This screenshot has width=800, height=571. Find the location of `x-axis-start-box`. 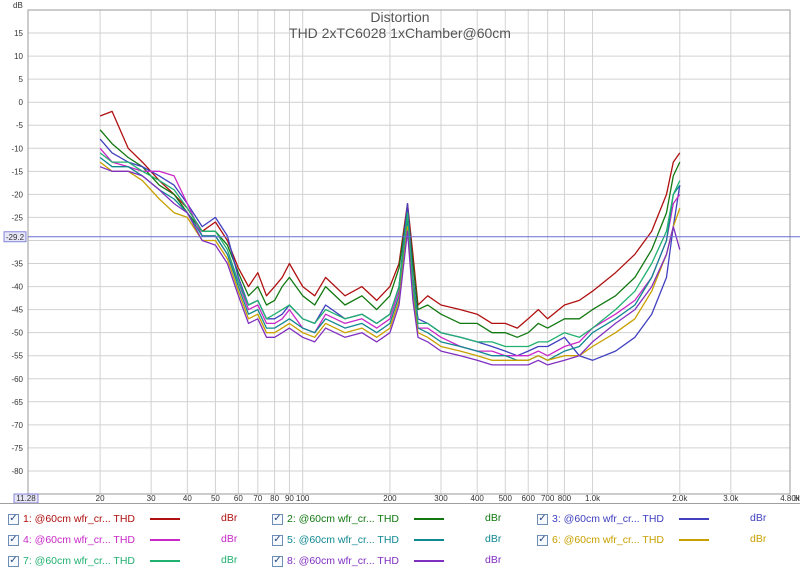

x-axis-start-box is located at coordinates (26, 498).